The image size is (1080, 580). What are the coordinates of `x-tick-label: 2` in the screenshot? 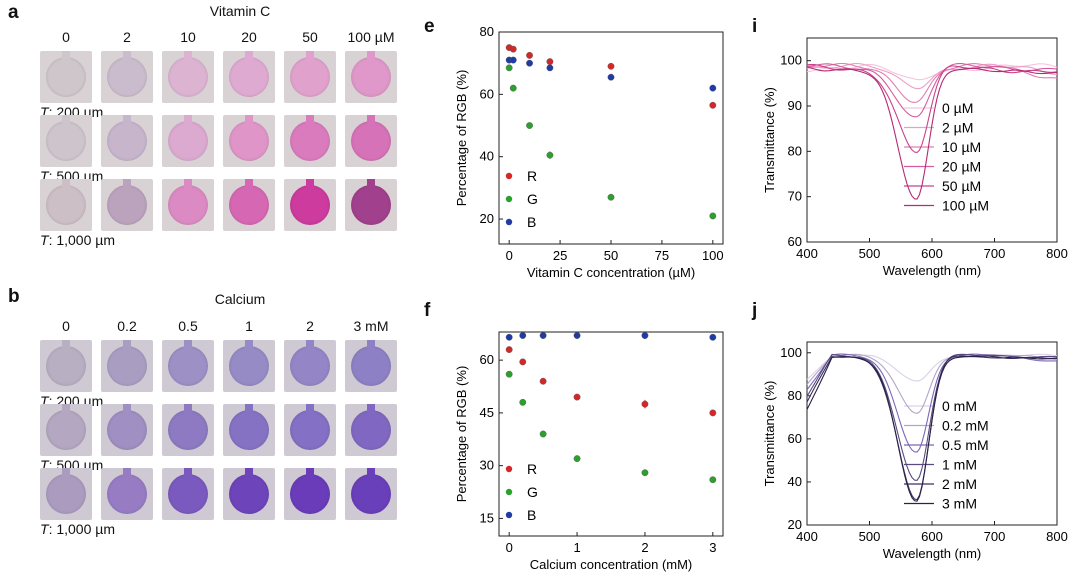 It's located at (644, 547).